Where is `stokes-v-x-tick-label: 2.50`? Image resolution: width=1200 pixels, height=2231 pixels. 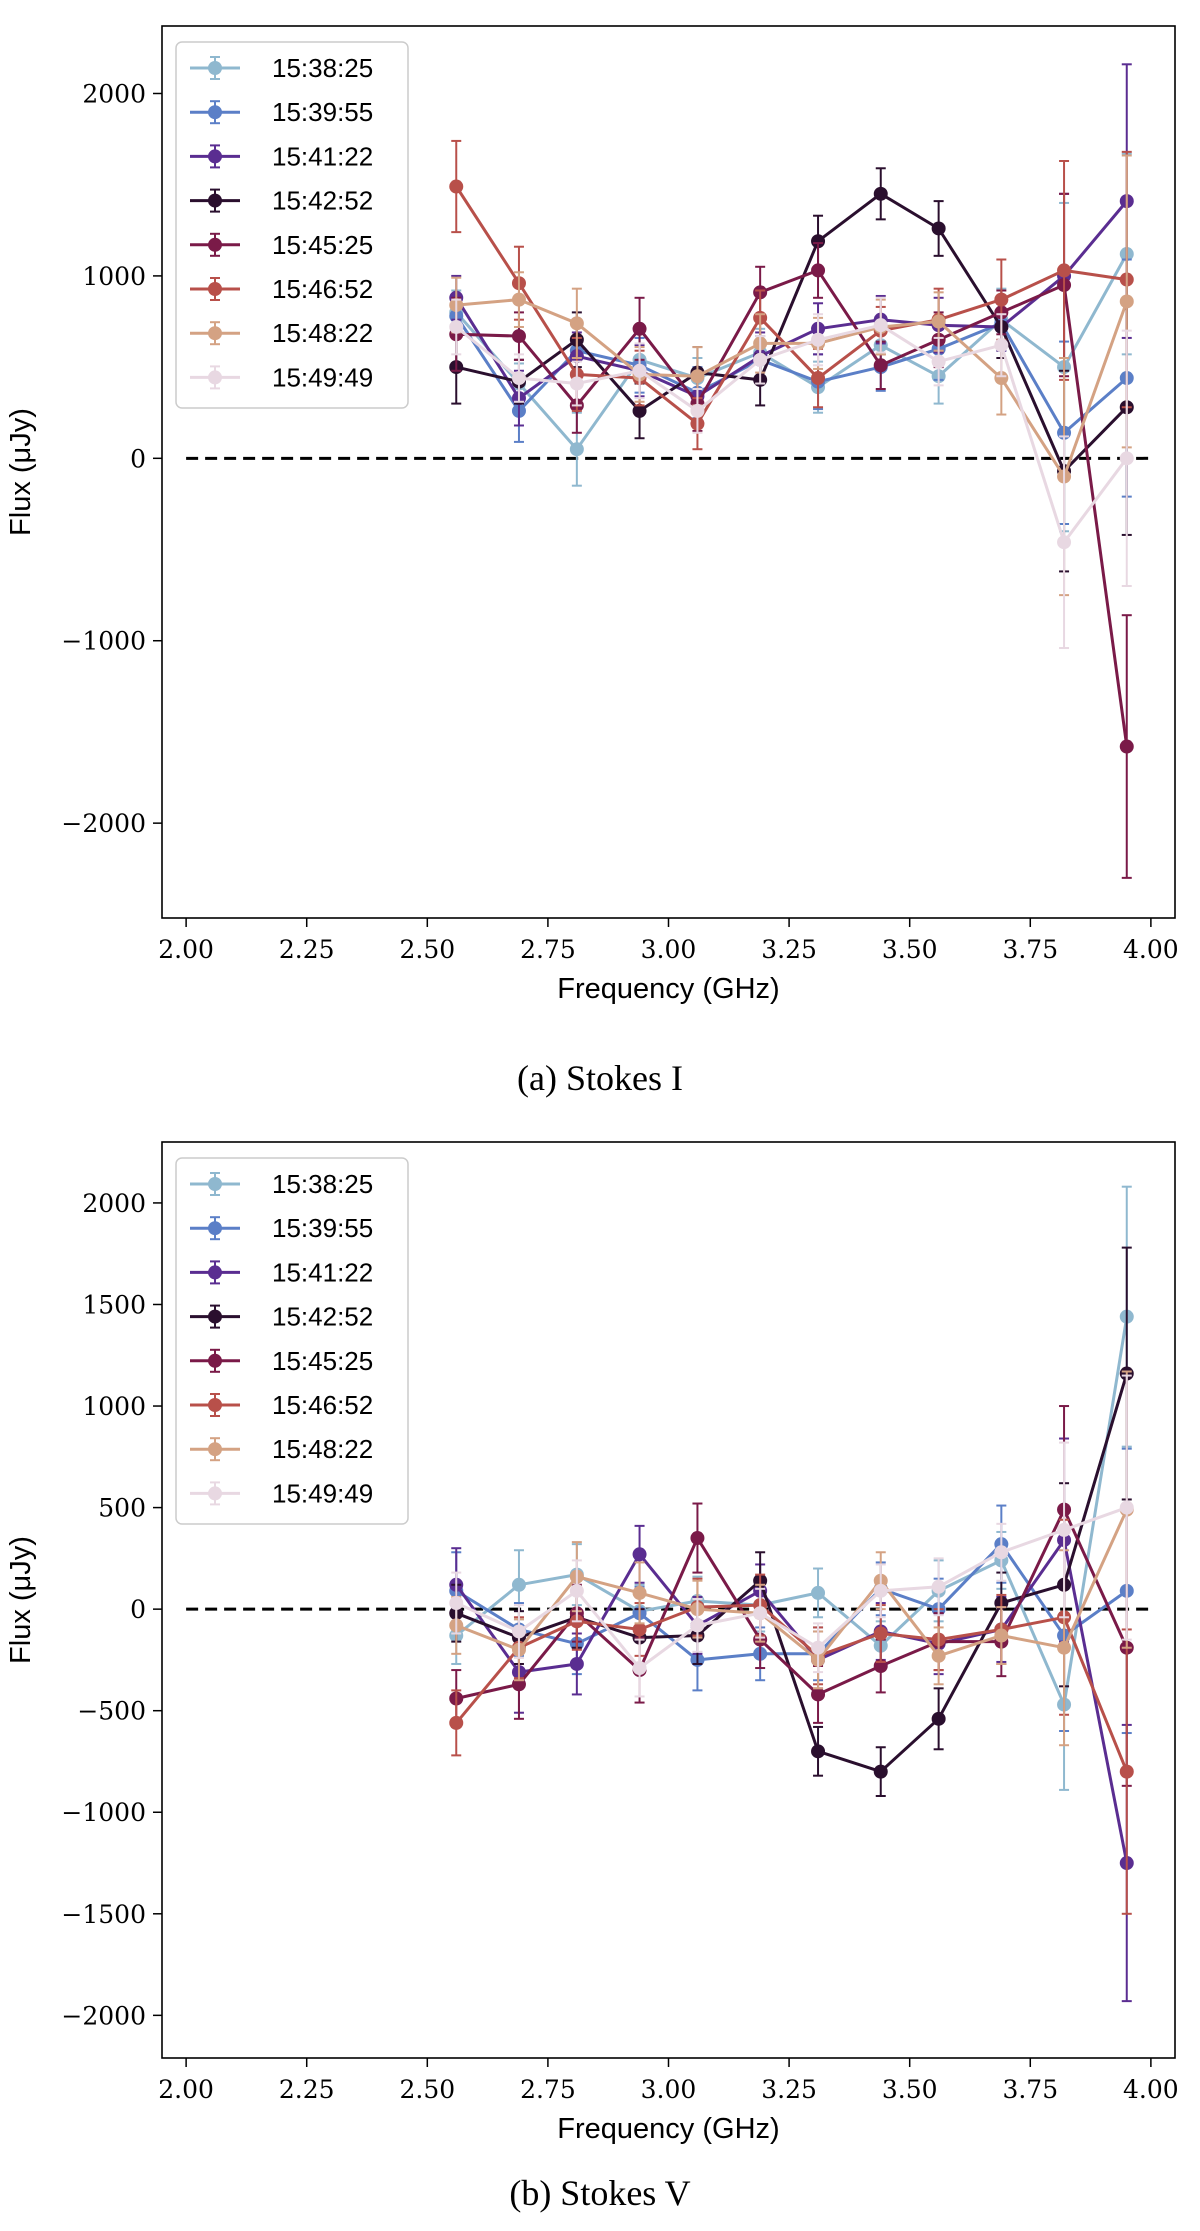 stokes-v-x-tick-label: 2.50 is located at coordinates (427, 2089).